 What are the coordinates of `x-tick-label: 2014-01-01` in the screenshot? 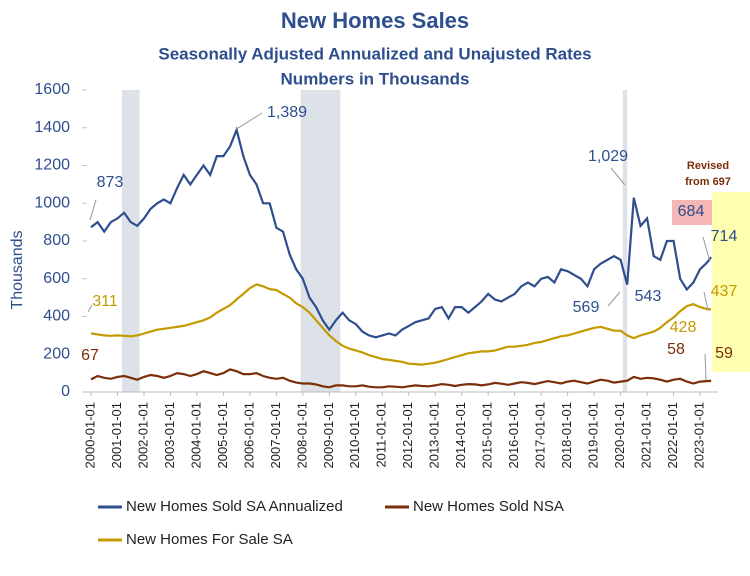 It's located at (460, 435).